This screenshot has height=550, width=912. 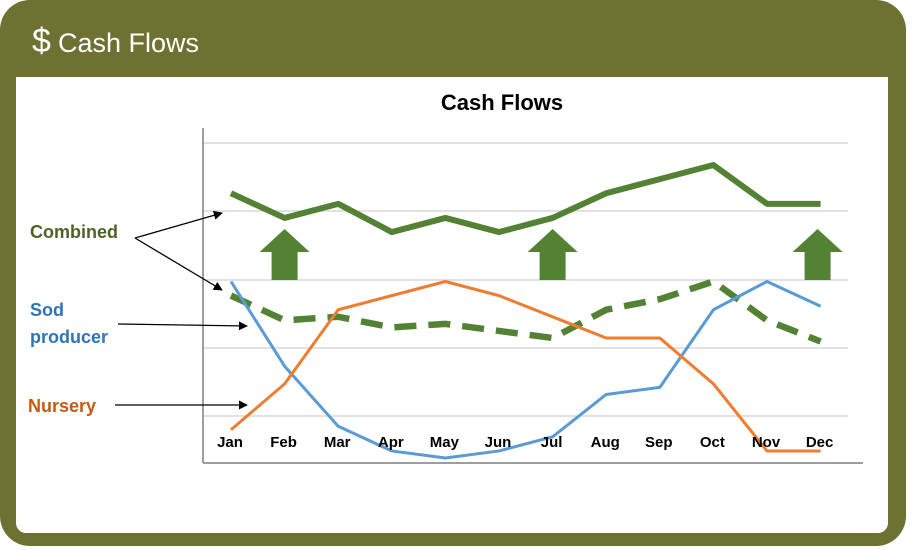 What do you see at coordinates (712, 442) in the screenshot?
I see `x-tick-label-oct: Oct` at bounding box center [712, 442].